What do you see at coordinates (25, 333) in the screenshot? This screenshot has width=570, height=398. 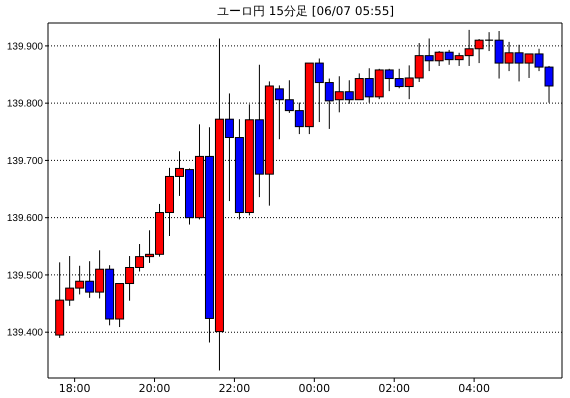 I see `y-tick-label: 139.400` at bounding box center [25, 333].